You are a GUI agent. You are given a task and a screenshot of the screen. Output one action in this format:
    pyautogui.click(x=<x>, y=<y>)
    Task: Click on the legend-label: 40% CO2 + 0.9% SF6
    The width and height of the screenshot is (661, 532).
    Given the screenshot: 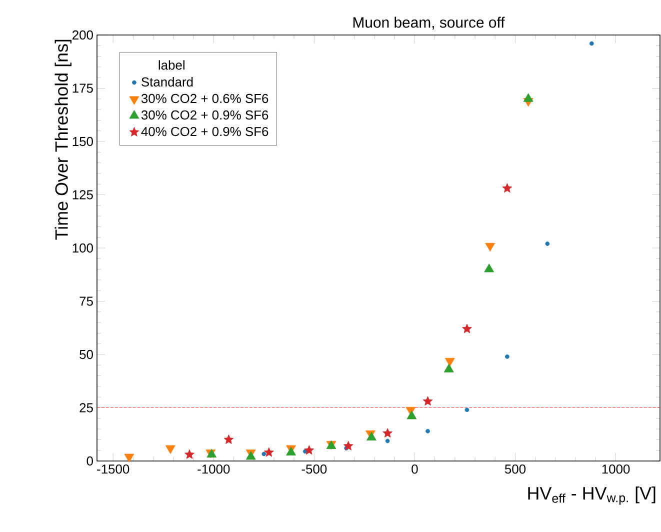 What is the action you would take?
    pyautogui.click(x=204, y=131)
    